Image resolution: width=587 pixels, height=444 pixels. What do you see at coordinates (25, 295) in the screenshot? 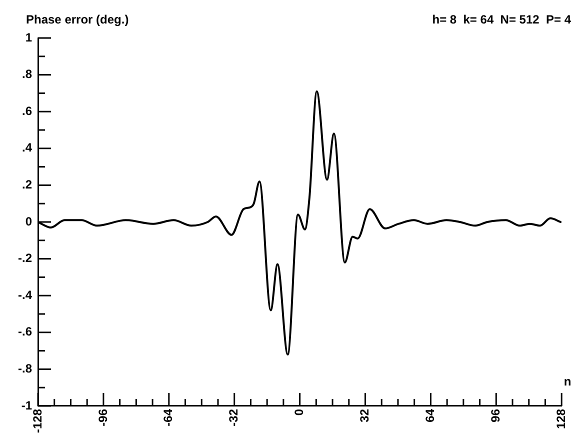
I see `y-tick-label: -.4` at bounding box center [25, 295].